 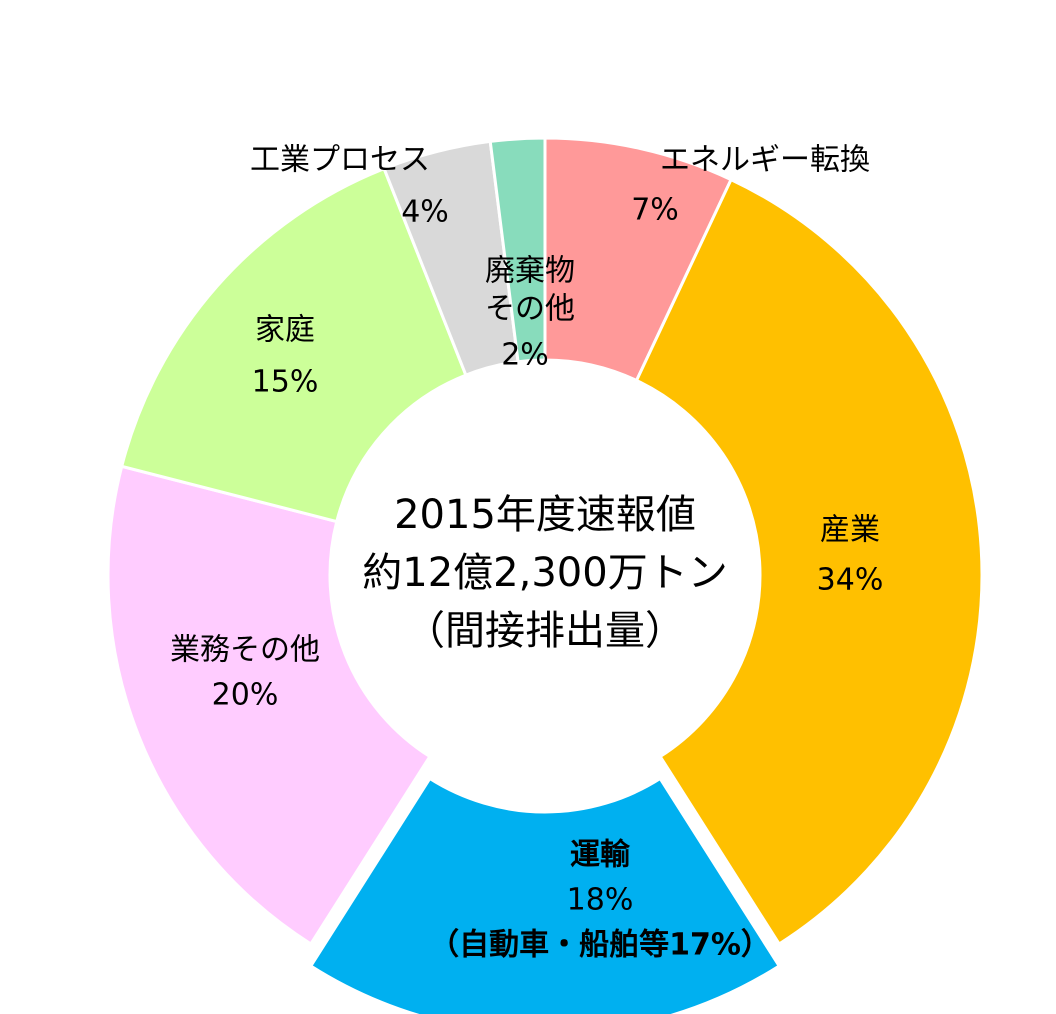 What do you see at coordinates (285, 382) in the screenshot?
I see `label: 15%` at bounding box center [285, 382].